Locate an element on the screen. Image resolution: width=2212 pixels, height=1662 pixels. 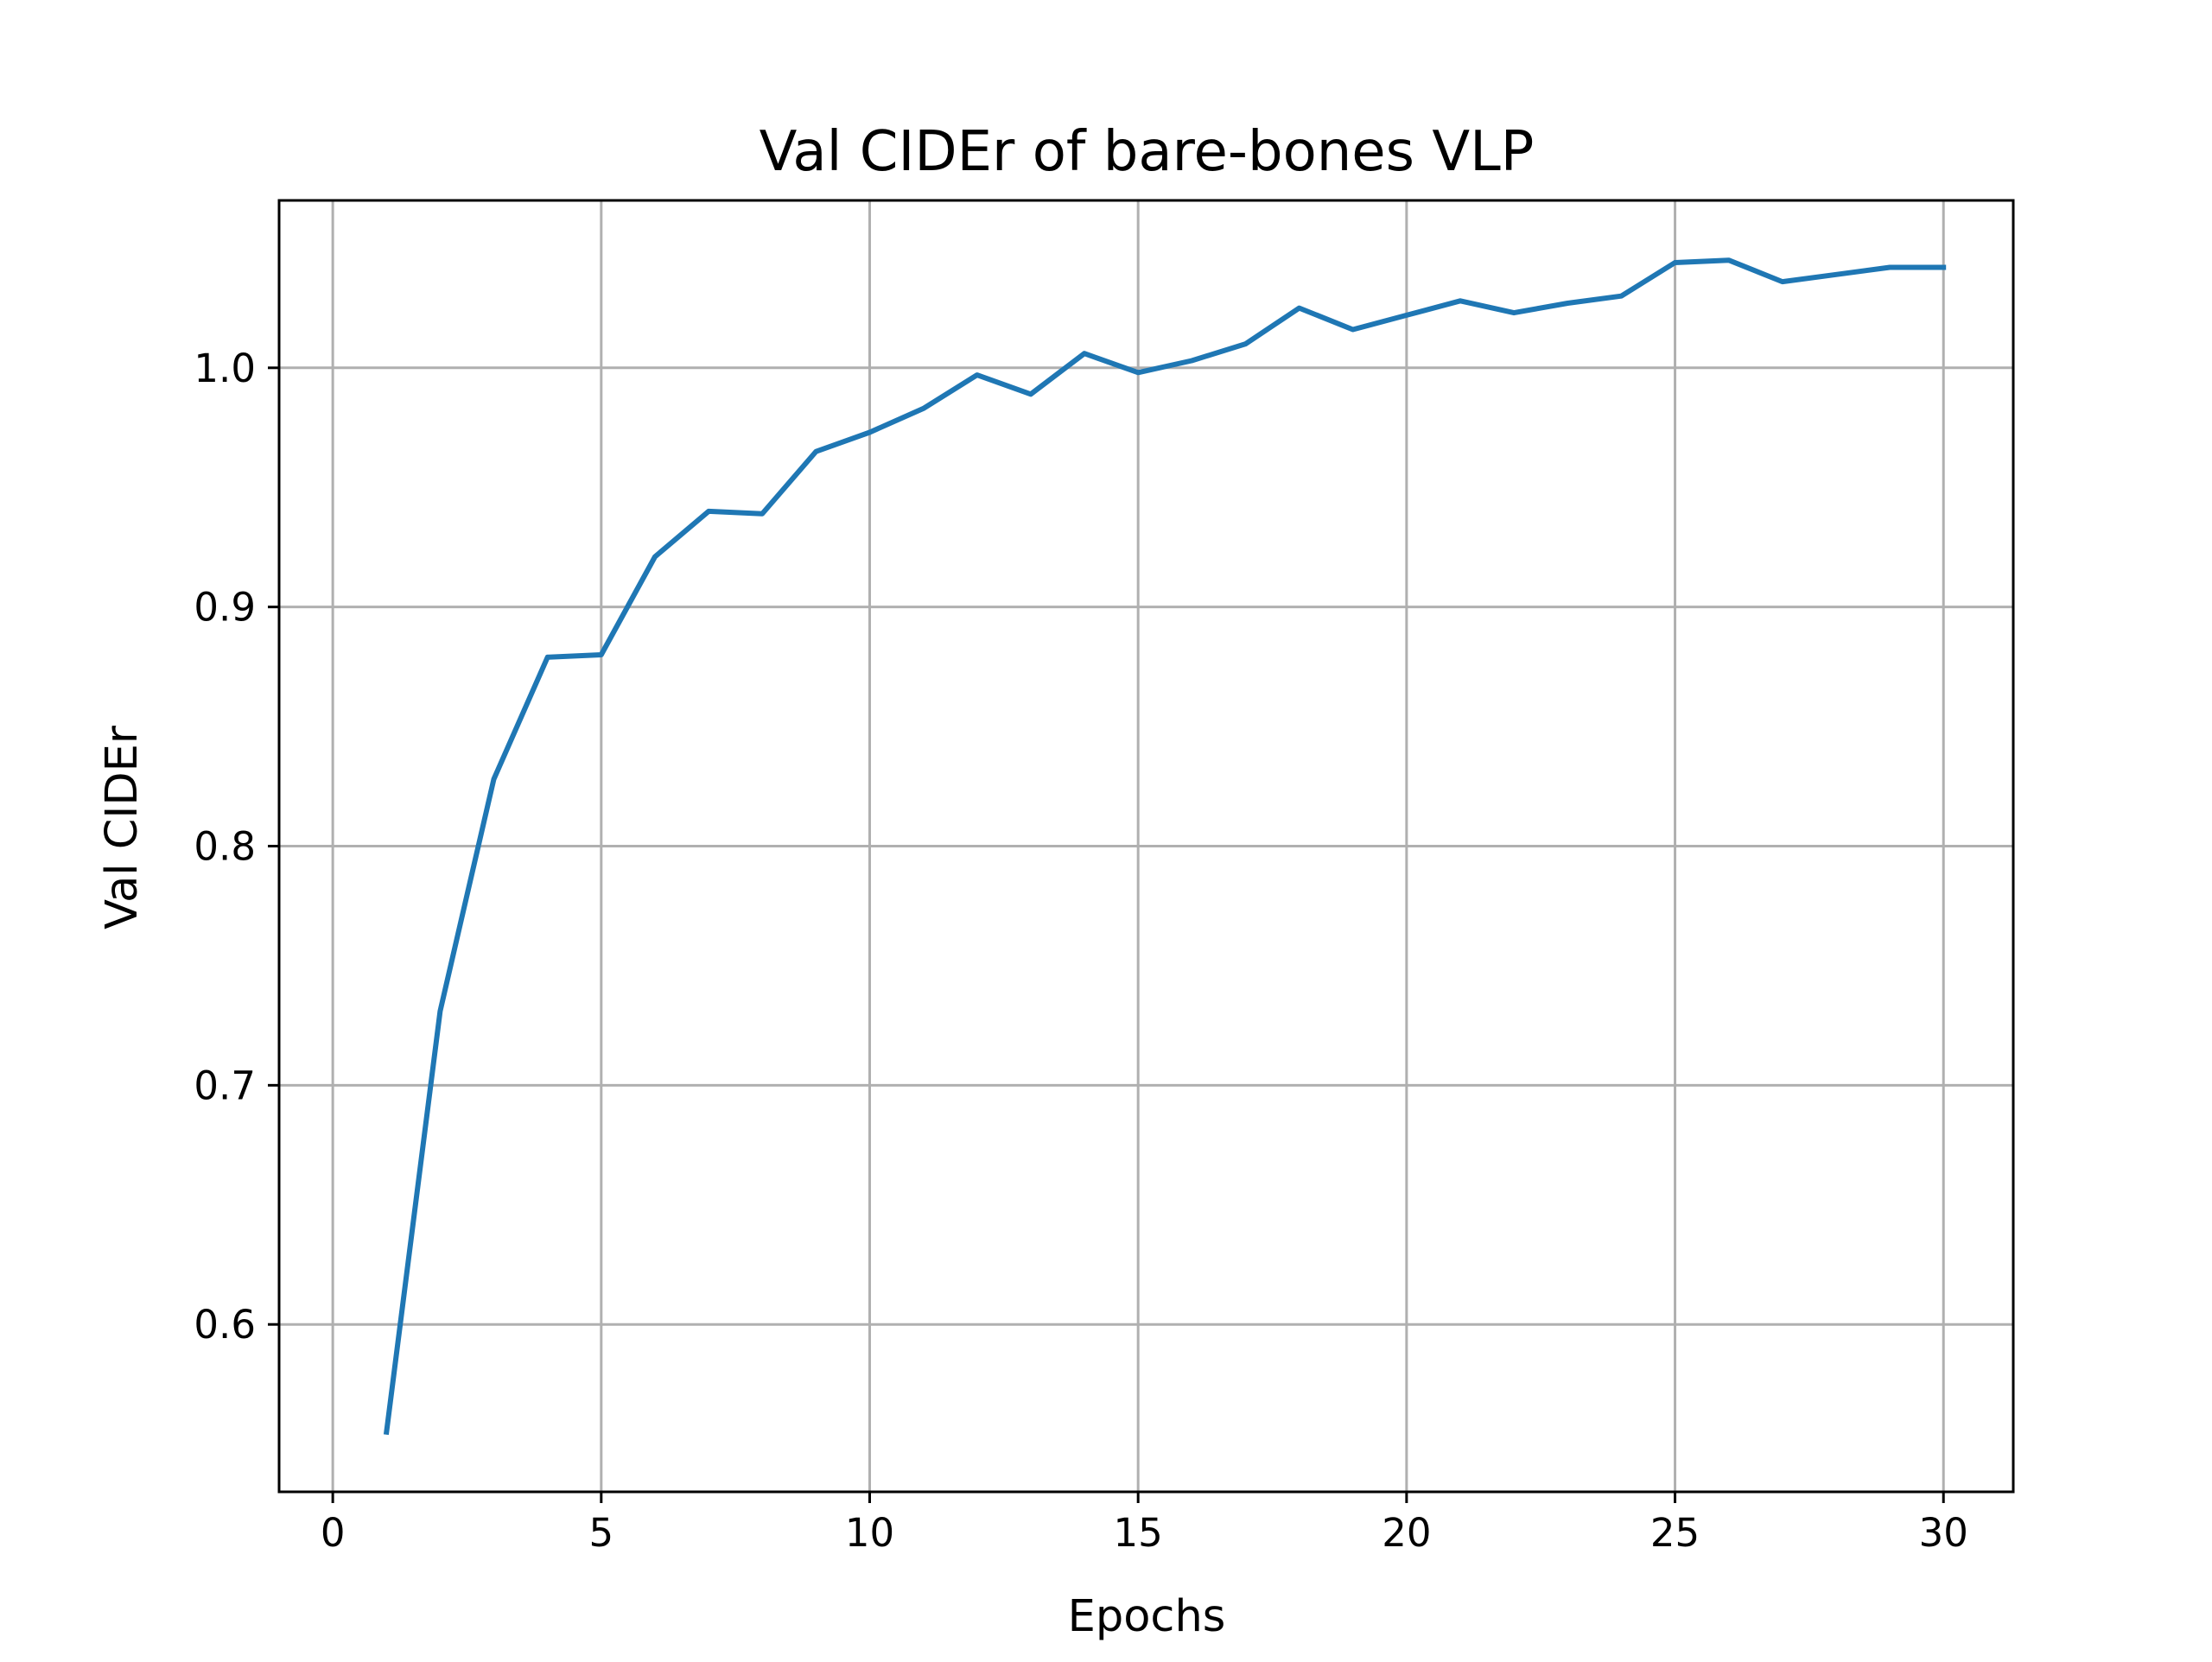
x-tick-label: 25 is located at coordinates (1675, 1533).